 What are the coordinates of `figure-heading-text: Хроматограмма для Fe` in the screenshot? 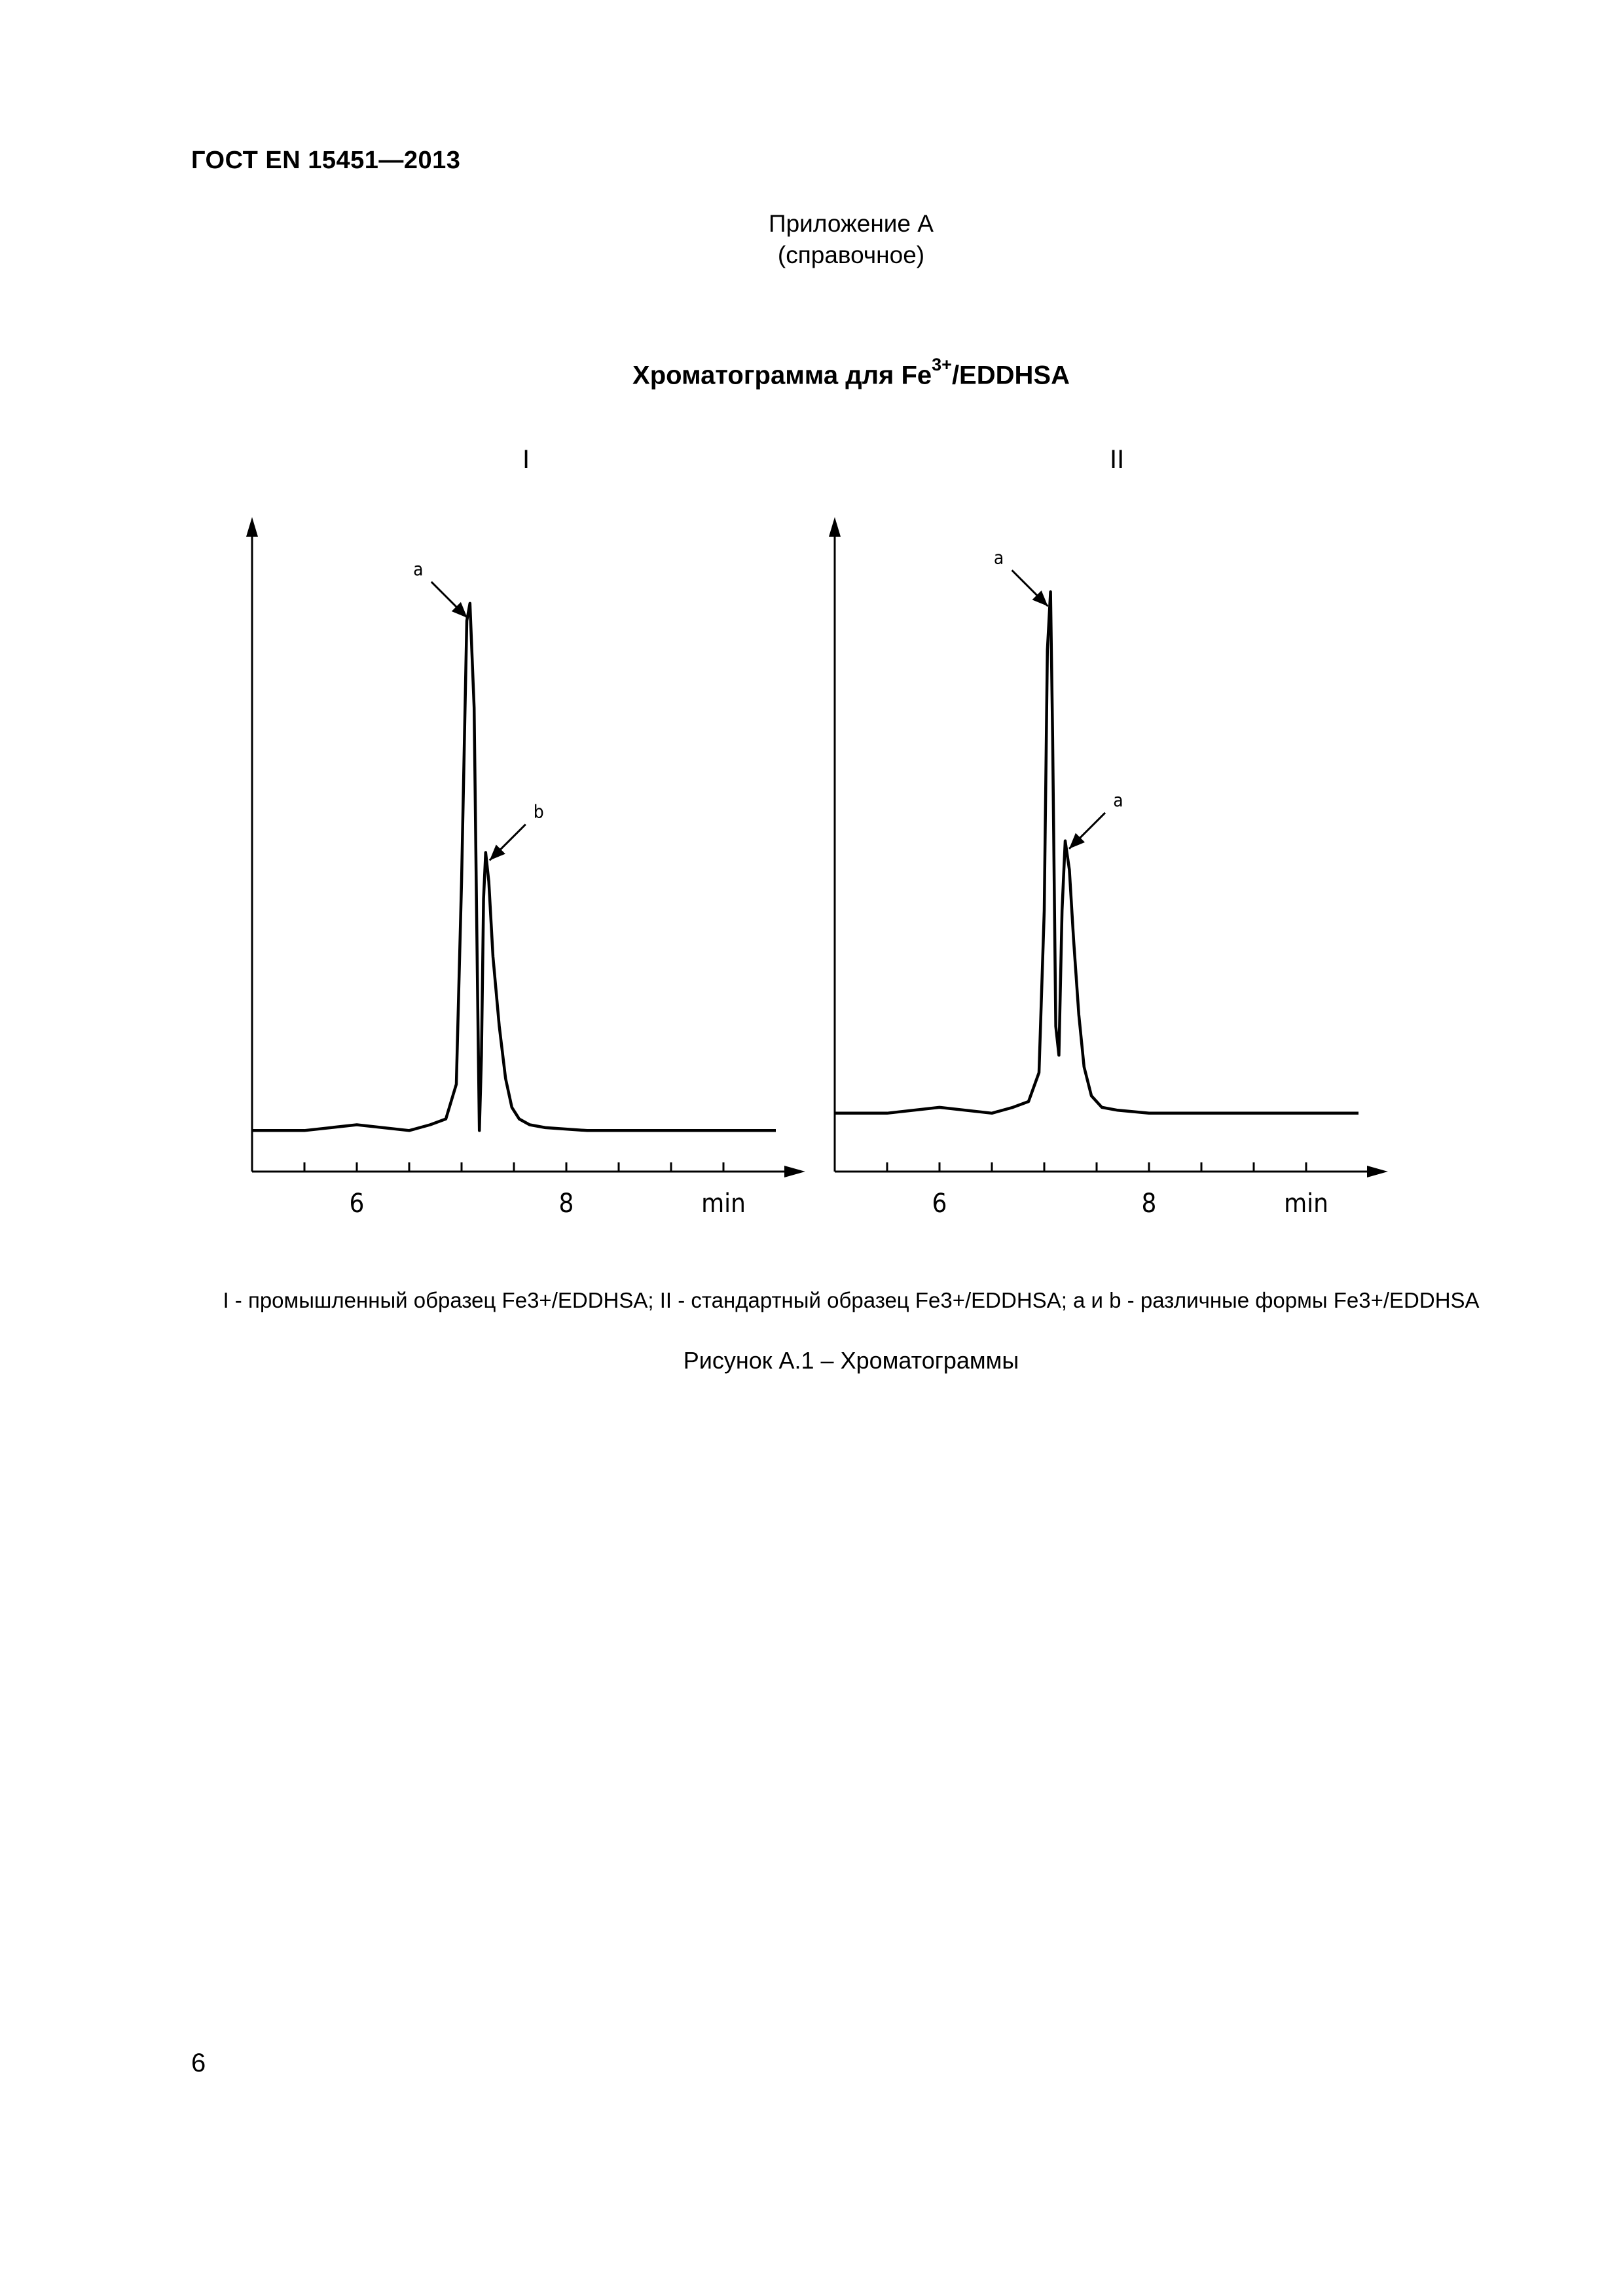 It's located at (782, 376).